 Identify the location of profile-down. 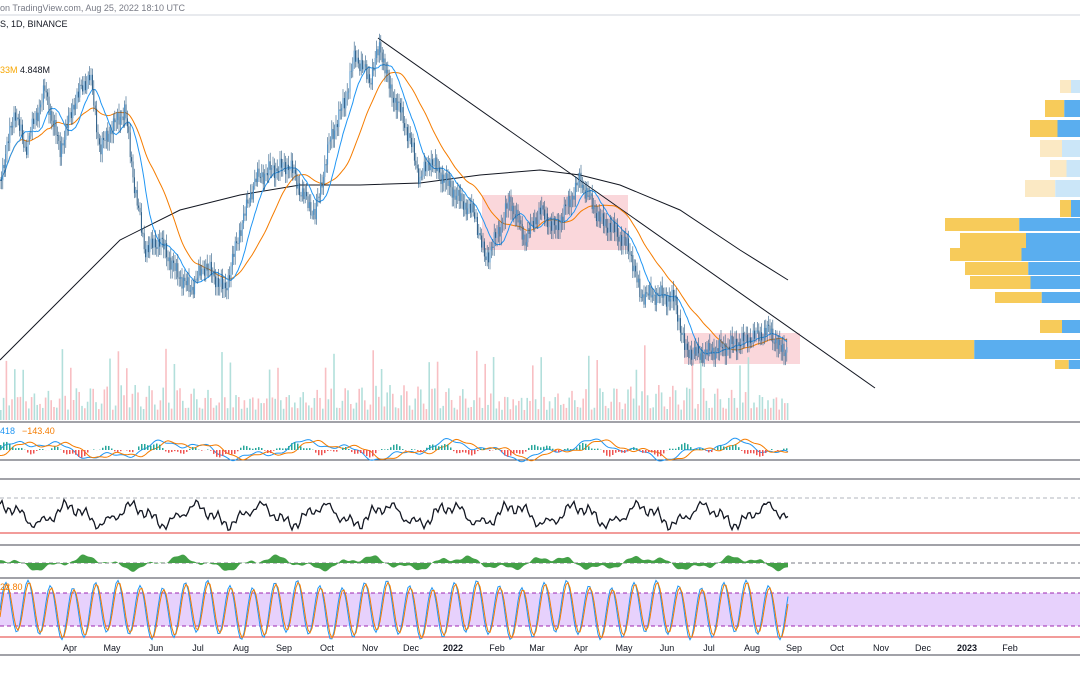
(1068, 128).